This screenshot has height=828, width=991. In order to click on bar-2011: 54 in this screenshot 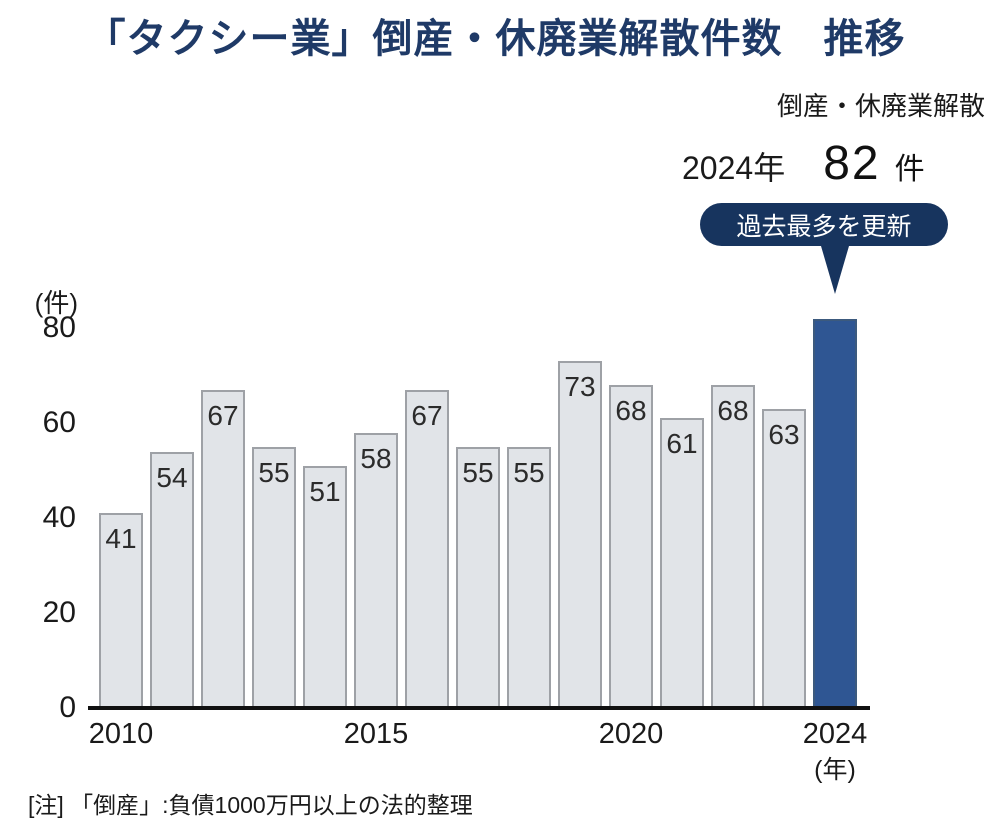, I will do `click(172, 579)`.